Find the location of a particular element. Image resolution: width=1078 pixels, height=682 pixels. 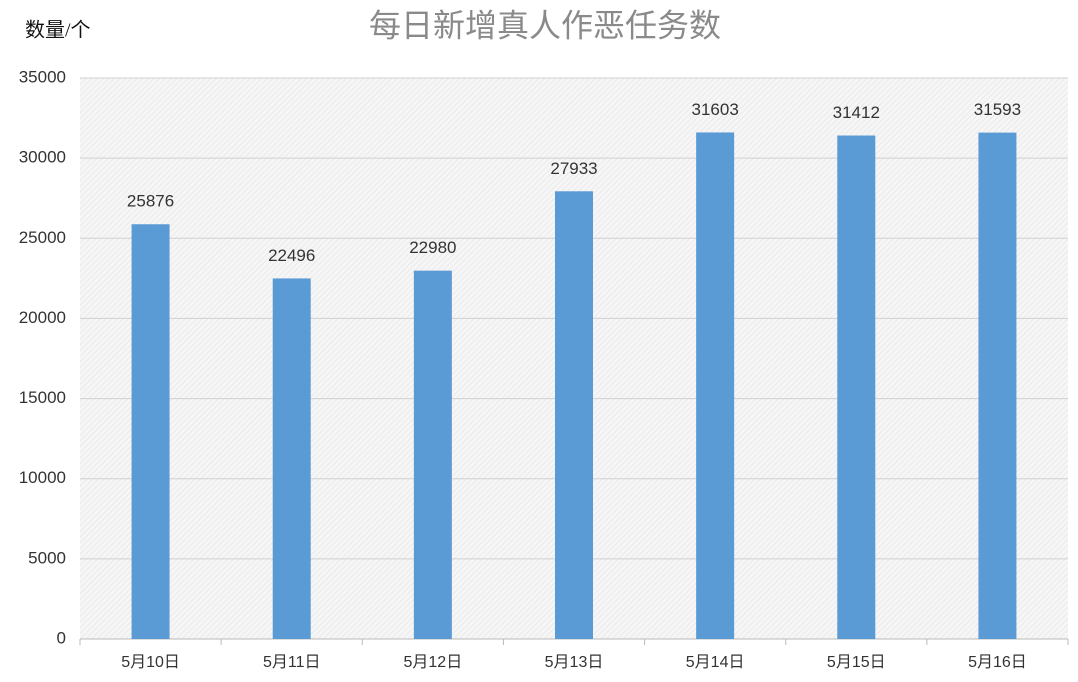

chart-title: 每日新增真人作恶任务数 is located at coordinates (545, 25).